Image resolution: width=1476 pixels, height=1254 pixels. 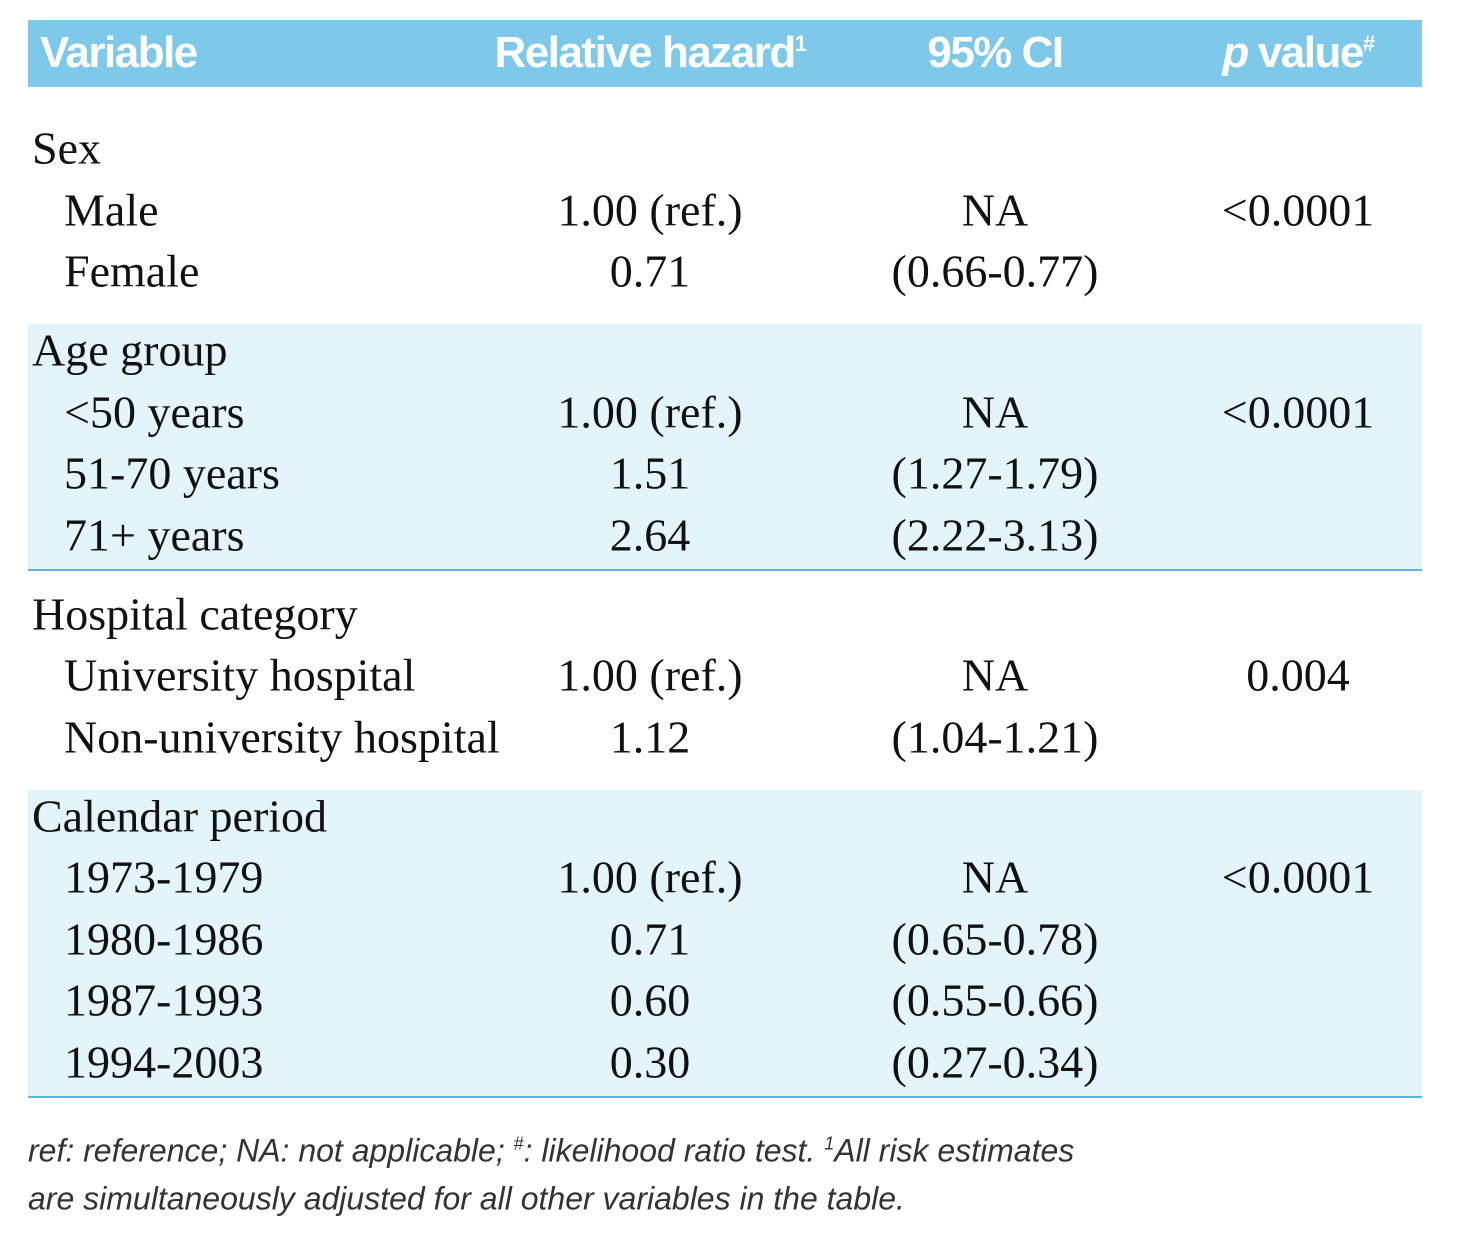 What do you see at coordinates (645, 52) in the screenshot?
I see `header-text: Relative hazard` at bounding box center [645, 52].